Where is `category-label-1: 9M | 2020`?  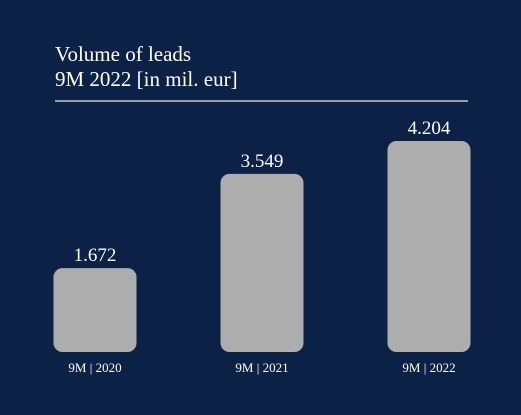 category-label-1: 9M | 2020 is located at coordinates (94, 367).